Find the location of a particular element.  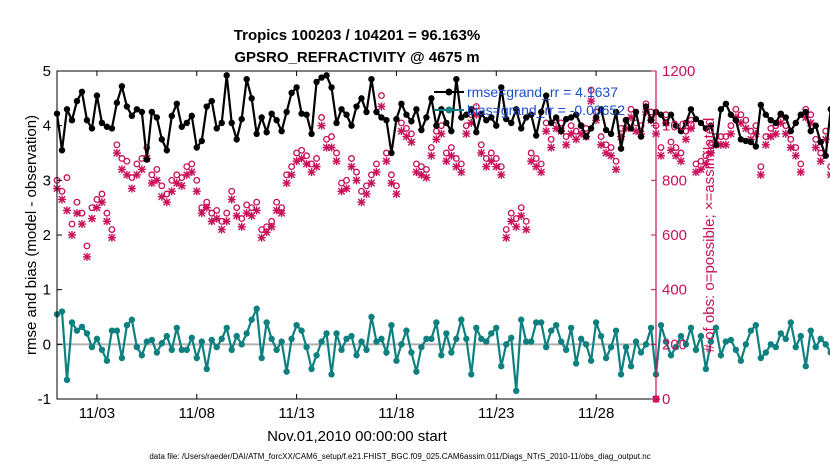

left-tick-label: -1 is located at coordinates (44, 399).